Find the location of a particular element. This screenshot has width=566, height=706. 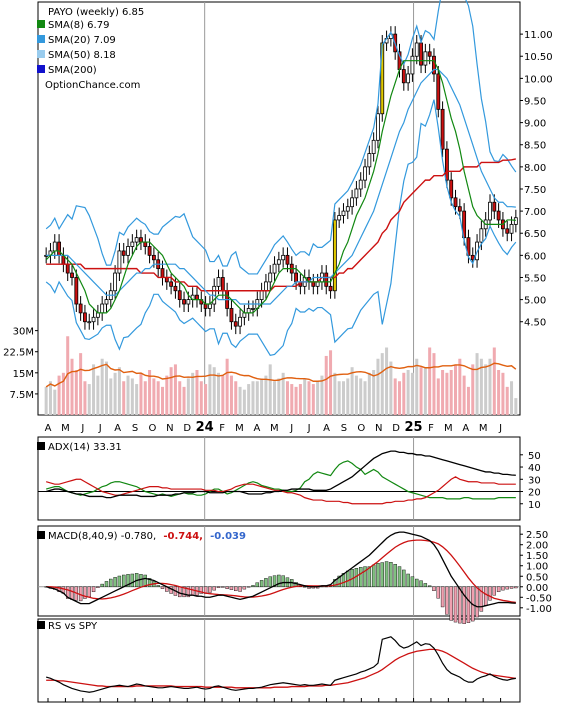

adx-panel-frame is located at coordinates (279, 478).